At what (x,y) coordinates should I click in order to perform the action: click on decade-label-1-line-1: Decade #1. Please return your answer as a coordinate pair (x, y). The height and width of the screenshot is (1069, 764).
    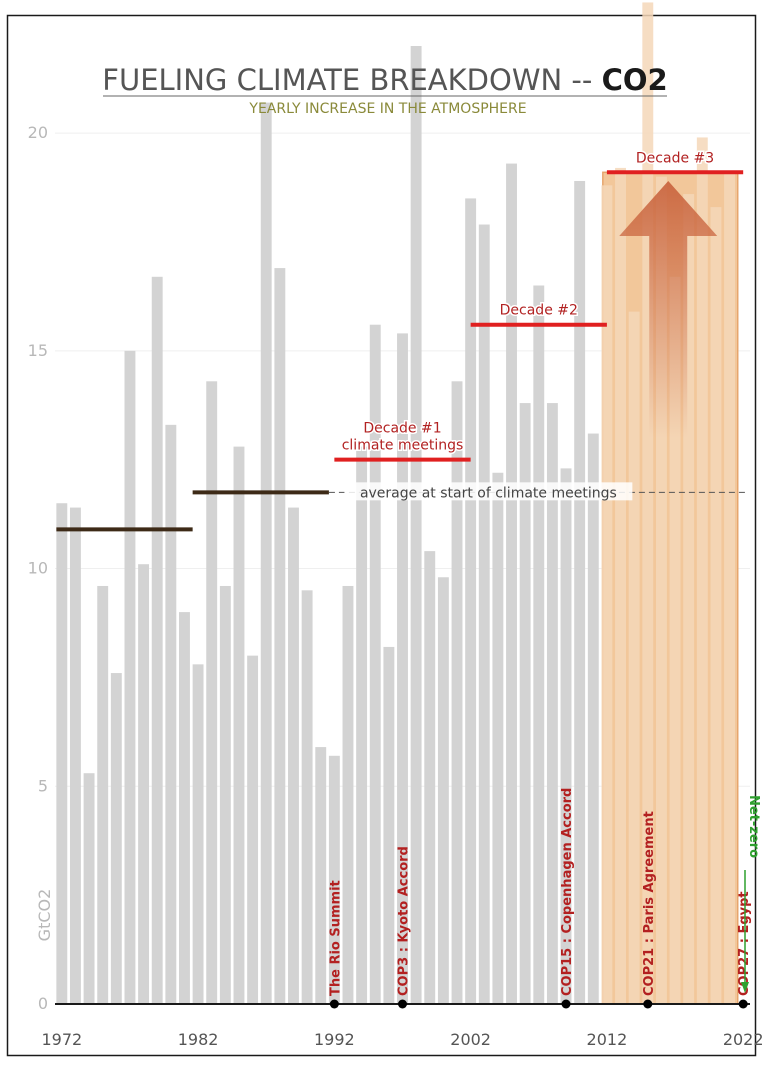
    Looking at the image, I should click on (402, 429).